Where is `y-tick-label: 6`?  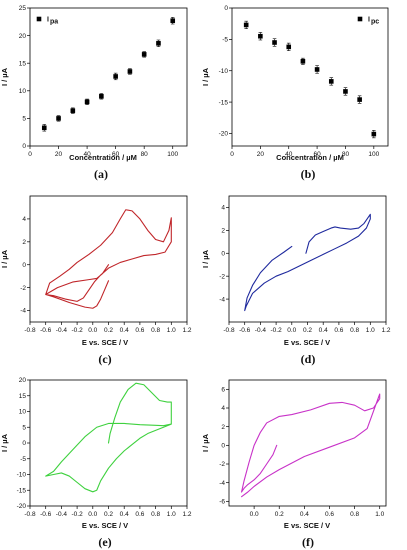 y-tick-label: 6 is located at coordinates (223, 390).